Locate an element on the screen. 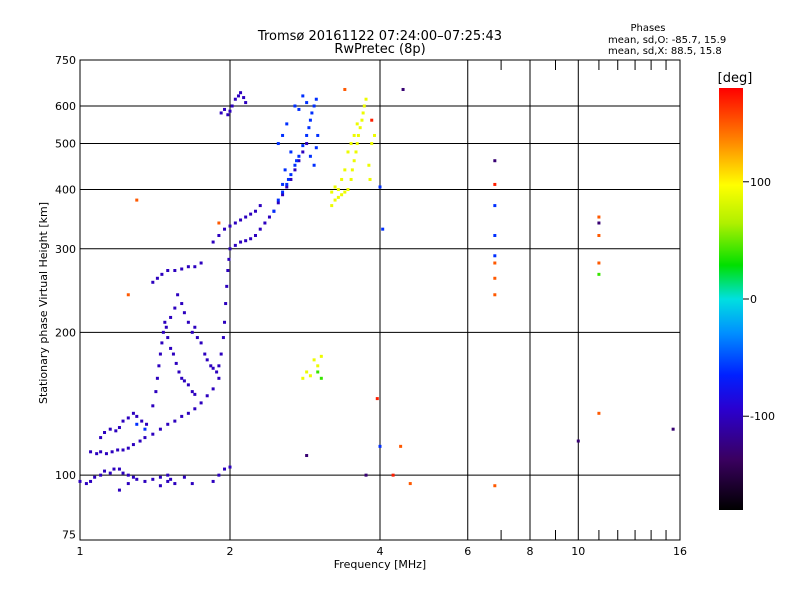 This screenshot has width=800, height=600. colorbar-tick-label: 0 is located at coordinates (753, 299).